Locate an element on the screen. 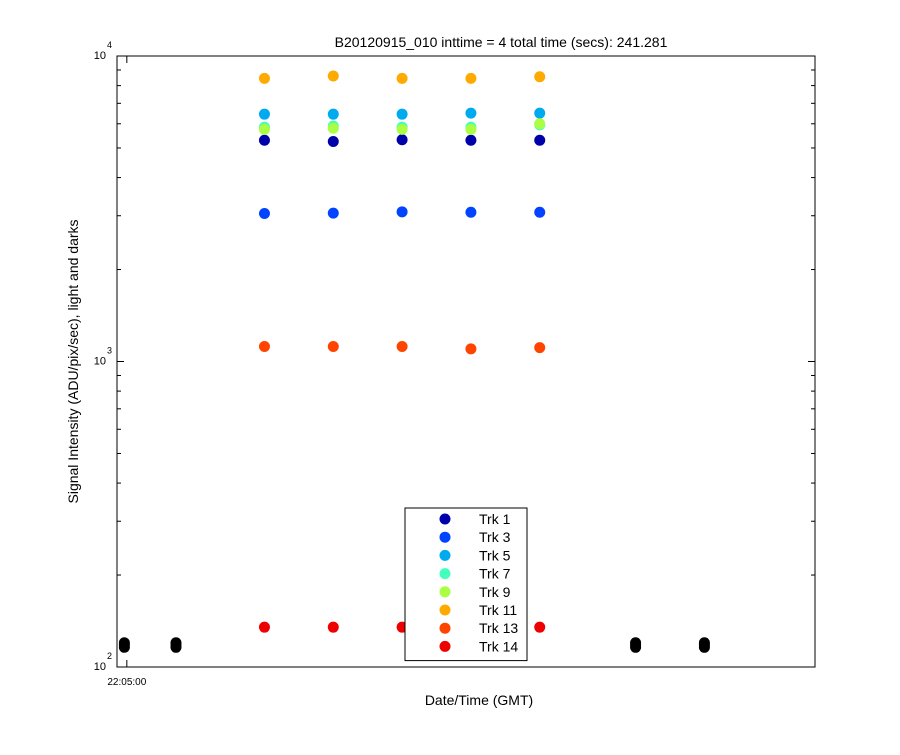  legend-label-trk-7: Trk 7 is located at coordinates (495, 574).